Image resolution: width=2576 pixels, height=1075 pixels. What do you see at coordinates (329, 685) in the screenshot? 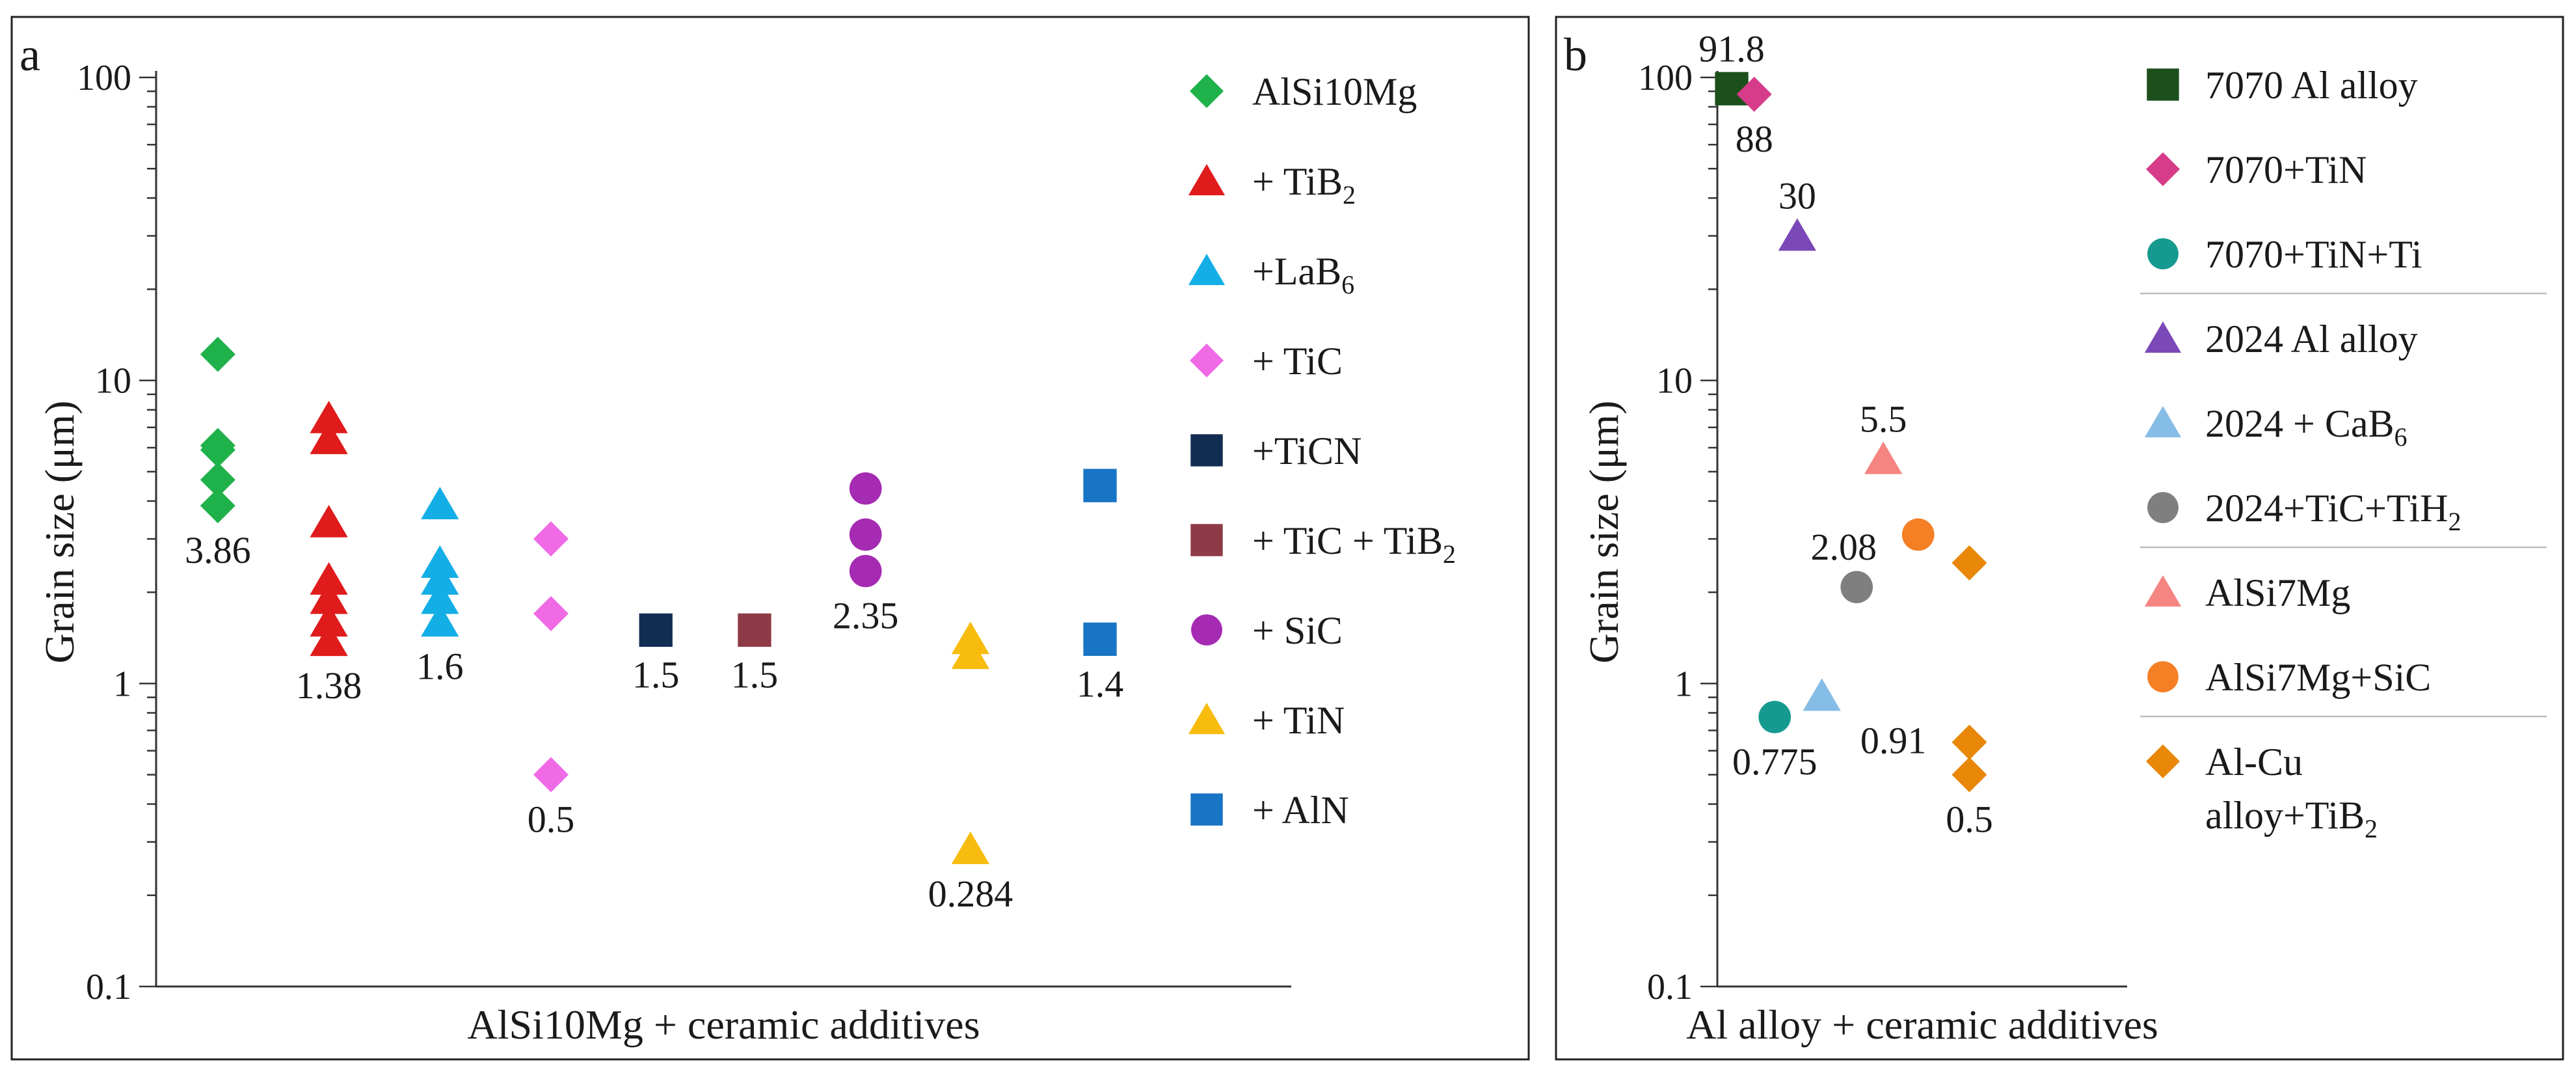
I see `data-label: 1.38` at bounding box center [329, 685].